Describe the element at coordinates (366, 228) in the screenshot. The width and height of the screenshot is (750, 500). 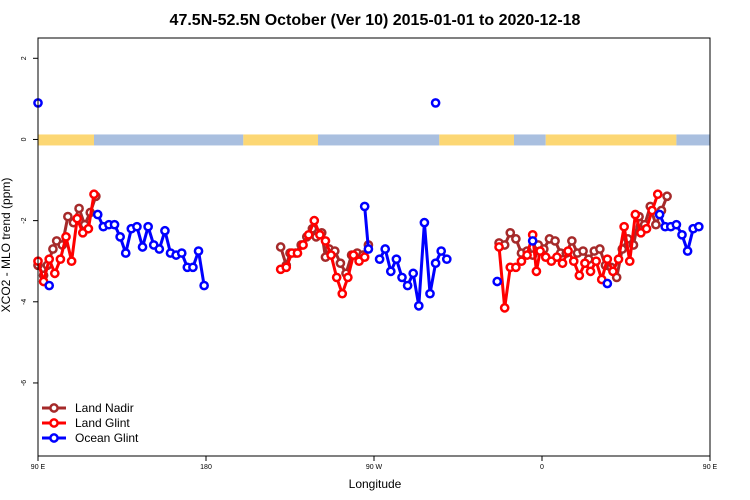
I see `series-line` at that location.